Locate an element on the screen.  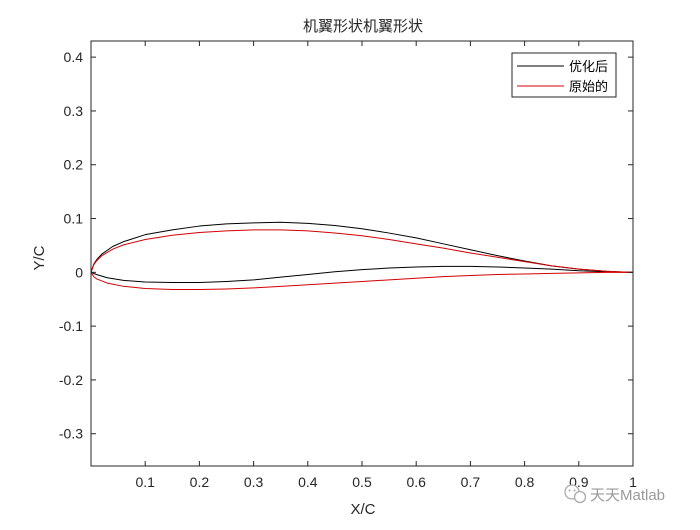
x-tick-label: 0.6 is located at coordinates (416, 482).